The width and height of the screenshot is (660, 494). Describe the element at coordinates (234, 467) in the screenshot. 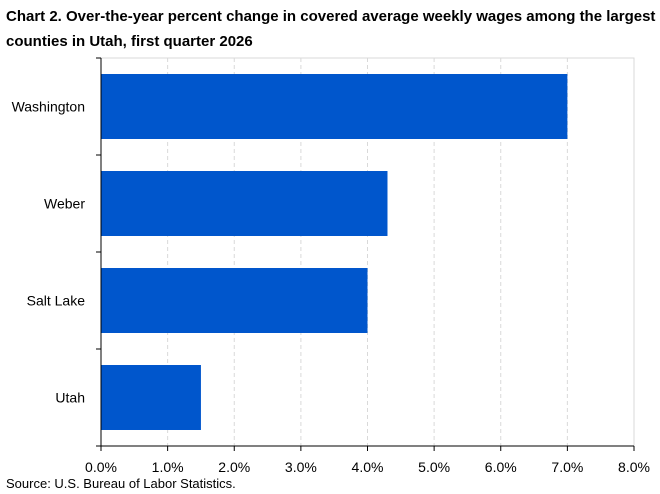

I see `x-tick-label: 2.0%` at that location.